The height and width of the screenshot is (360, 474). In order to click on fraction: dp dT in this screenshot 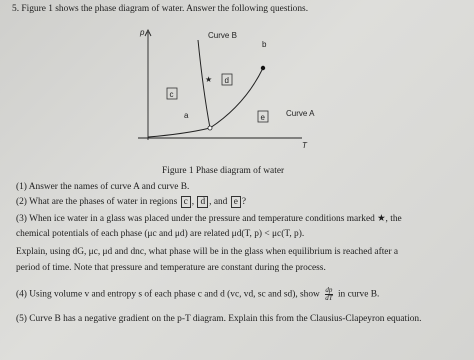, I will do `click(329, 294)`.